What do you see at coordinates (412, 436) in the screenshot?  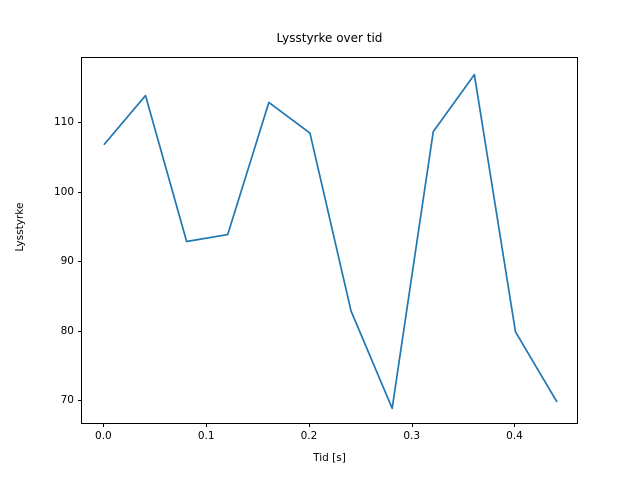 I see `x-axis-tick-label: 0.3` at bounding box center [412, 436].